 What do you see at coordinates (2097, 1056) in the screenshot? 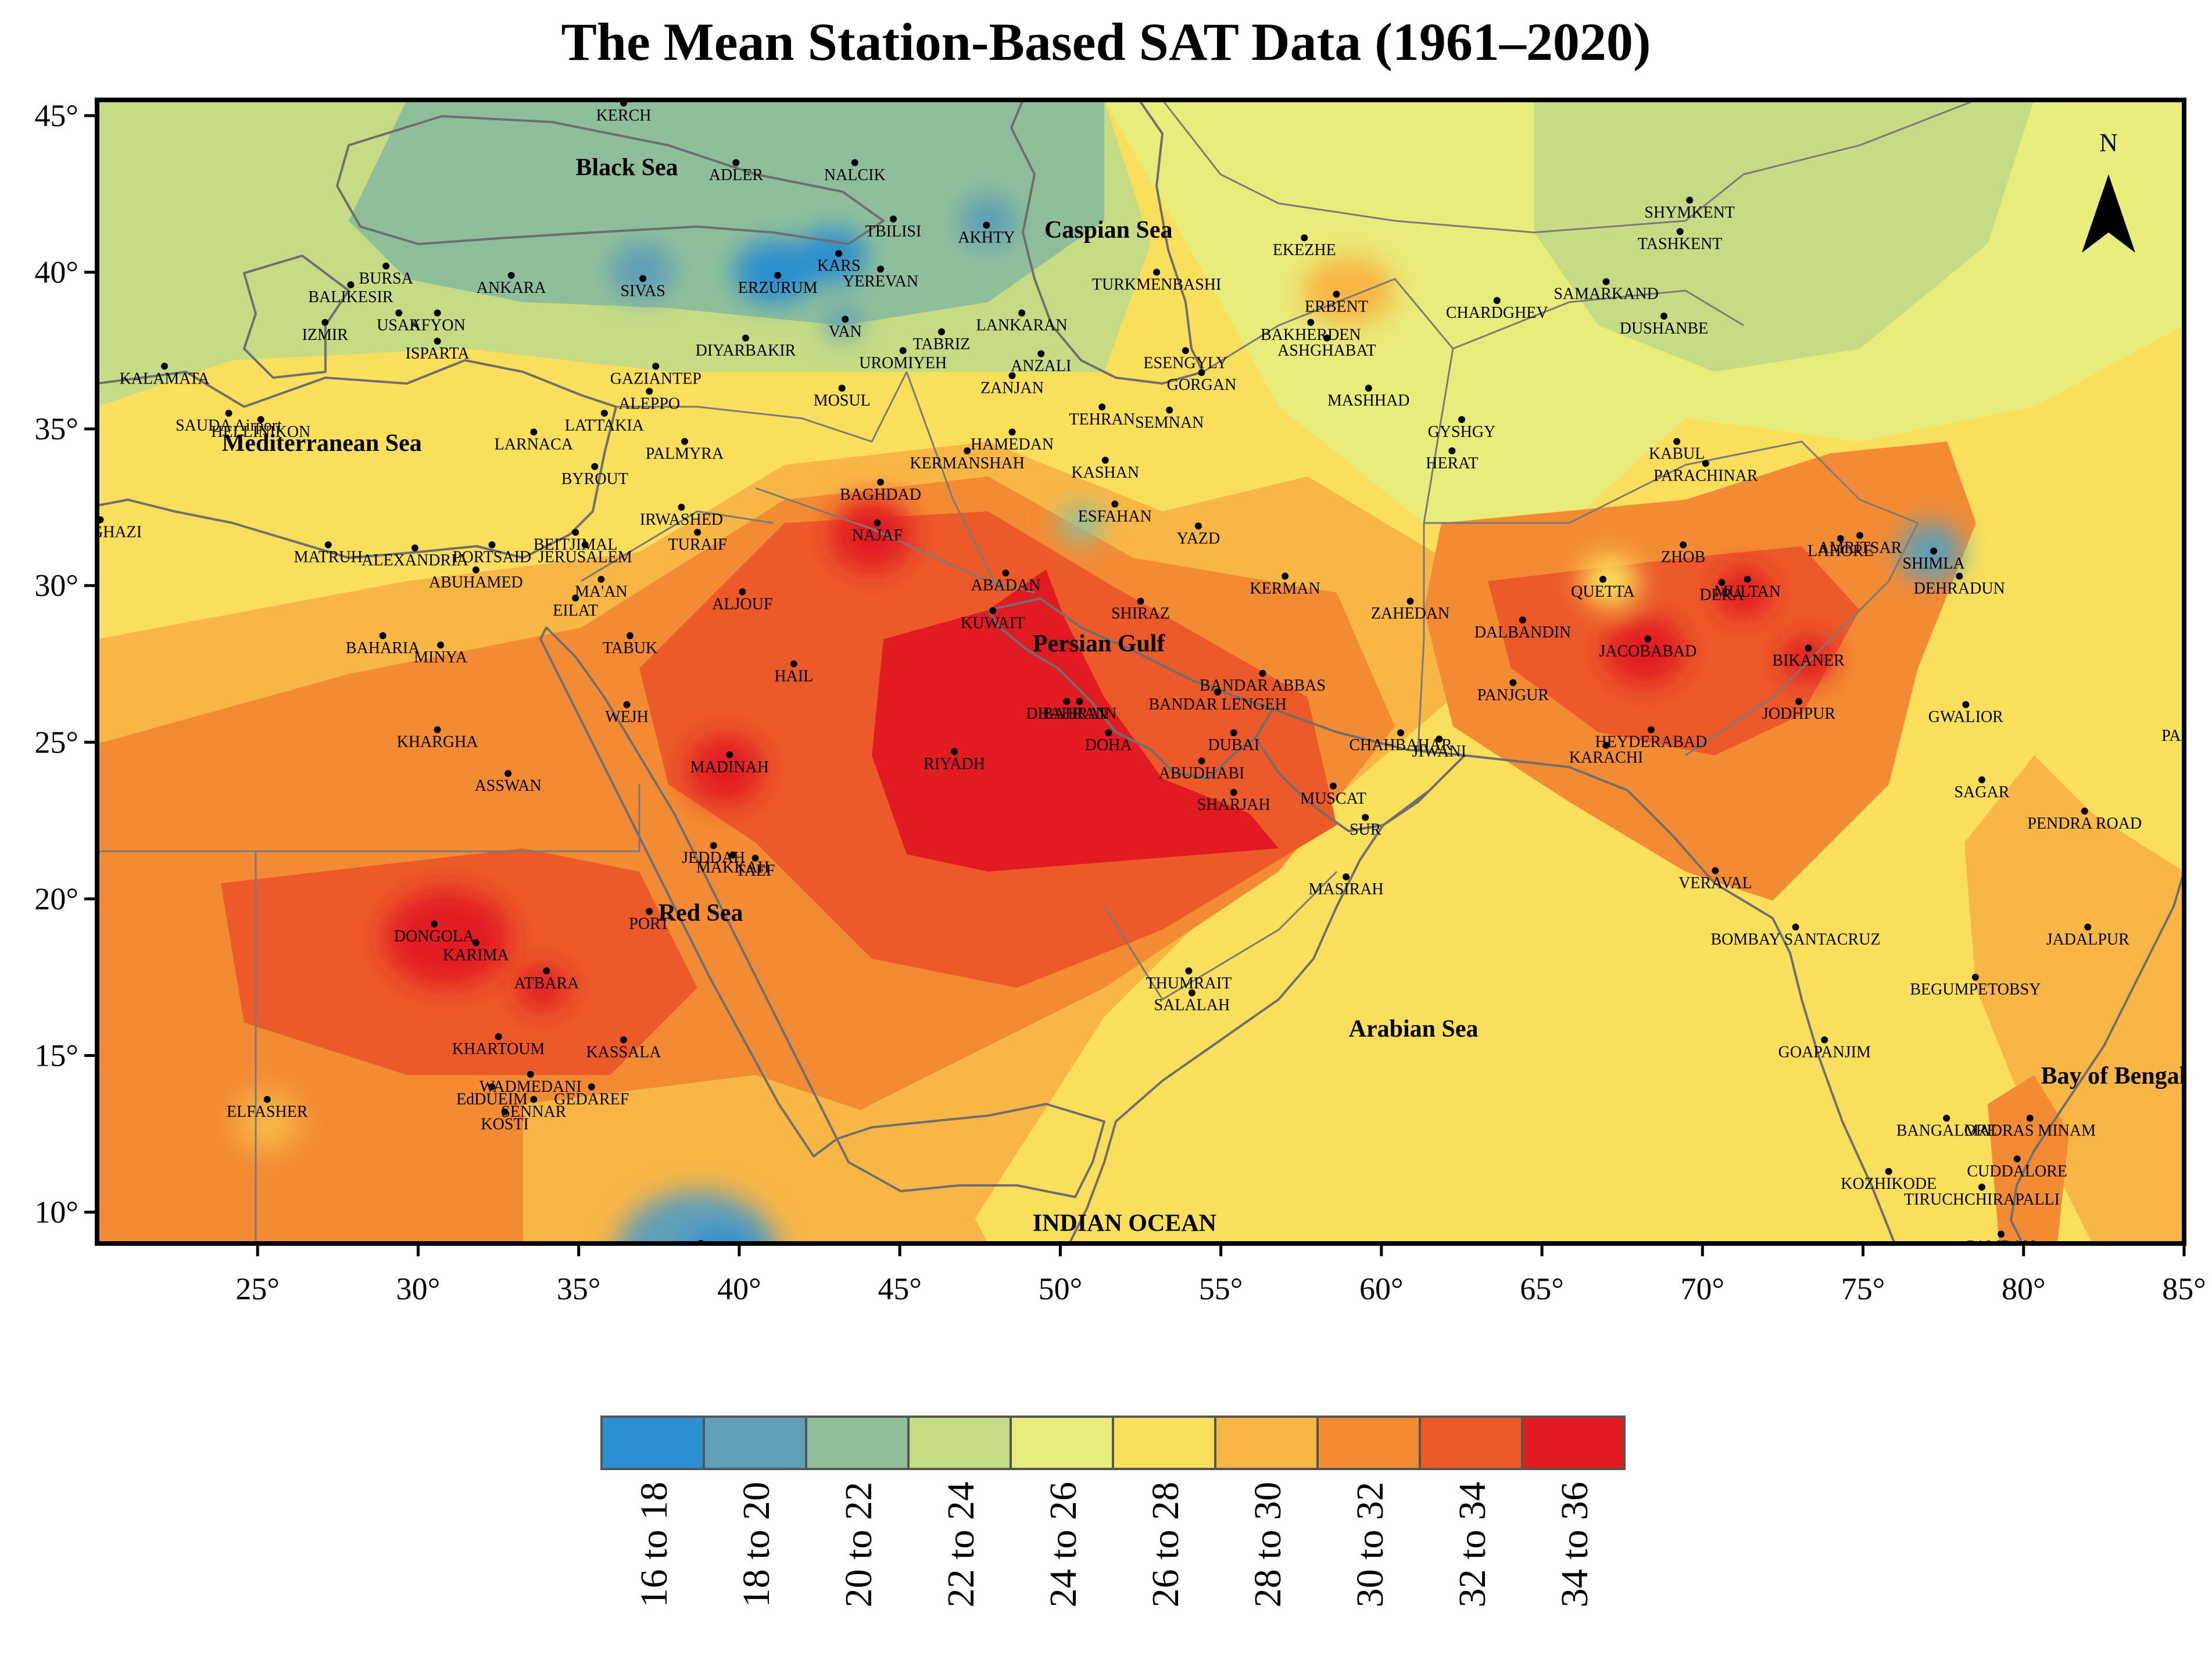
I see `bay-of-bengal` at bounding box center [2097, 1056].